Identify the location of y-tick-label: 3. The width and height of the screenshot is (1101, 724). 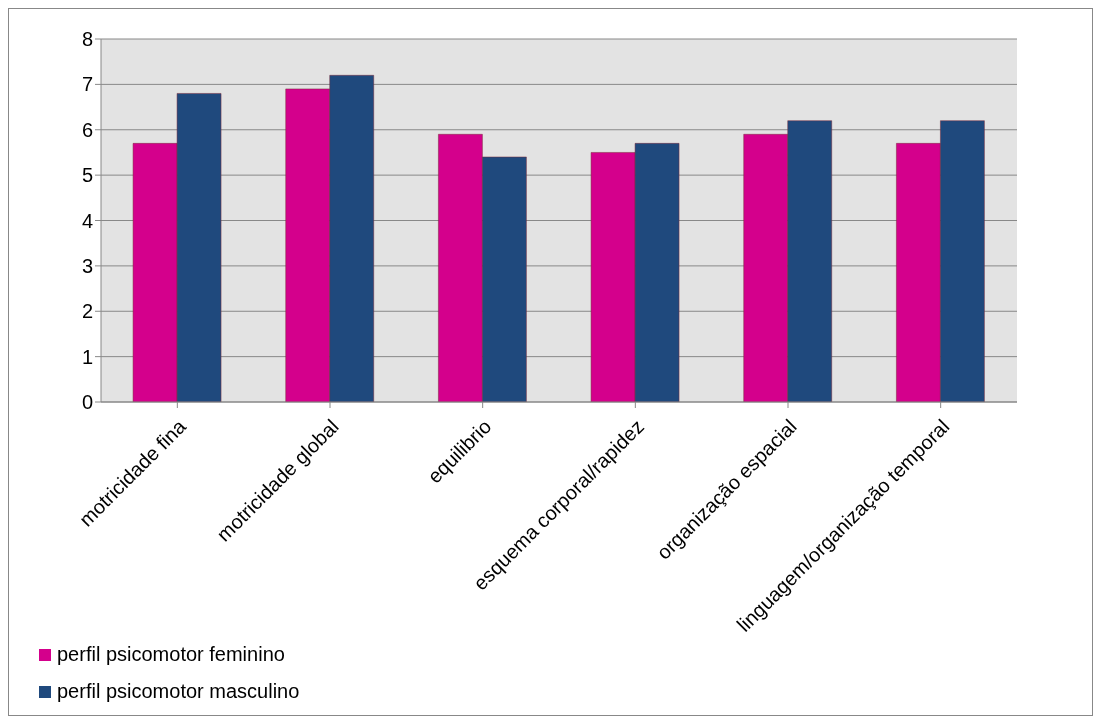
(87, 265).